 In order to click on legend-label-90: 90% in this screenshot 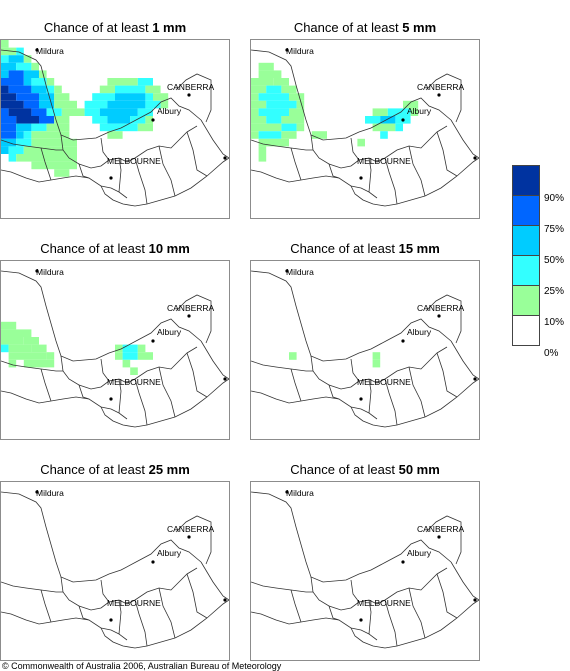, I will do `click(554, 198)`.